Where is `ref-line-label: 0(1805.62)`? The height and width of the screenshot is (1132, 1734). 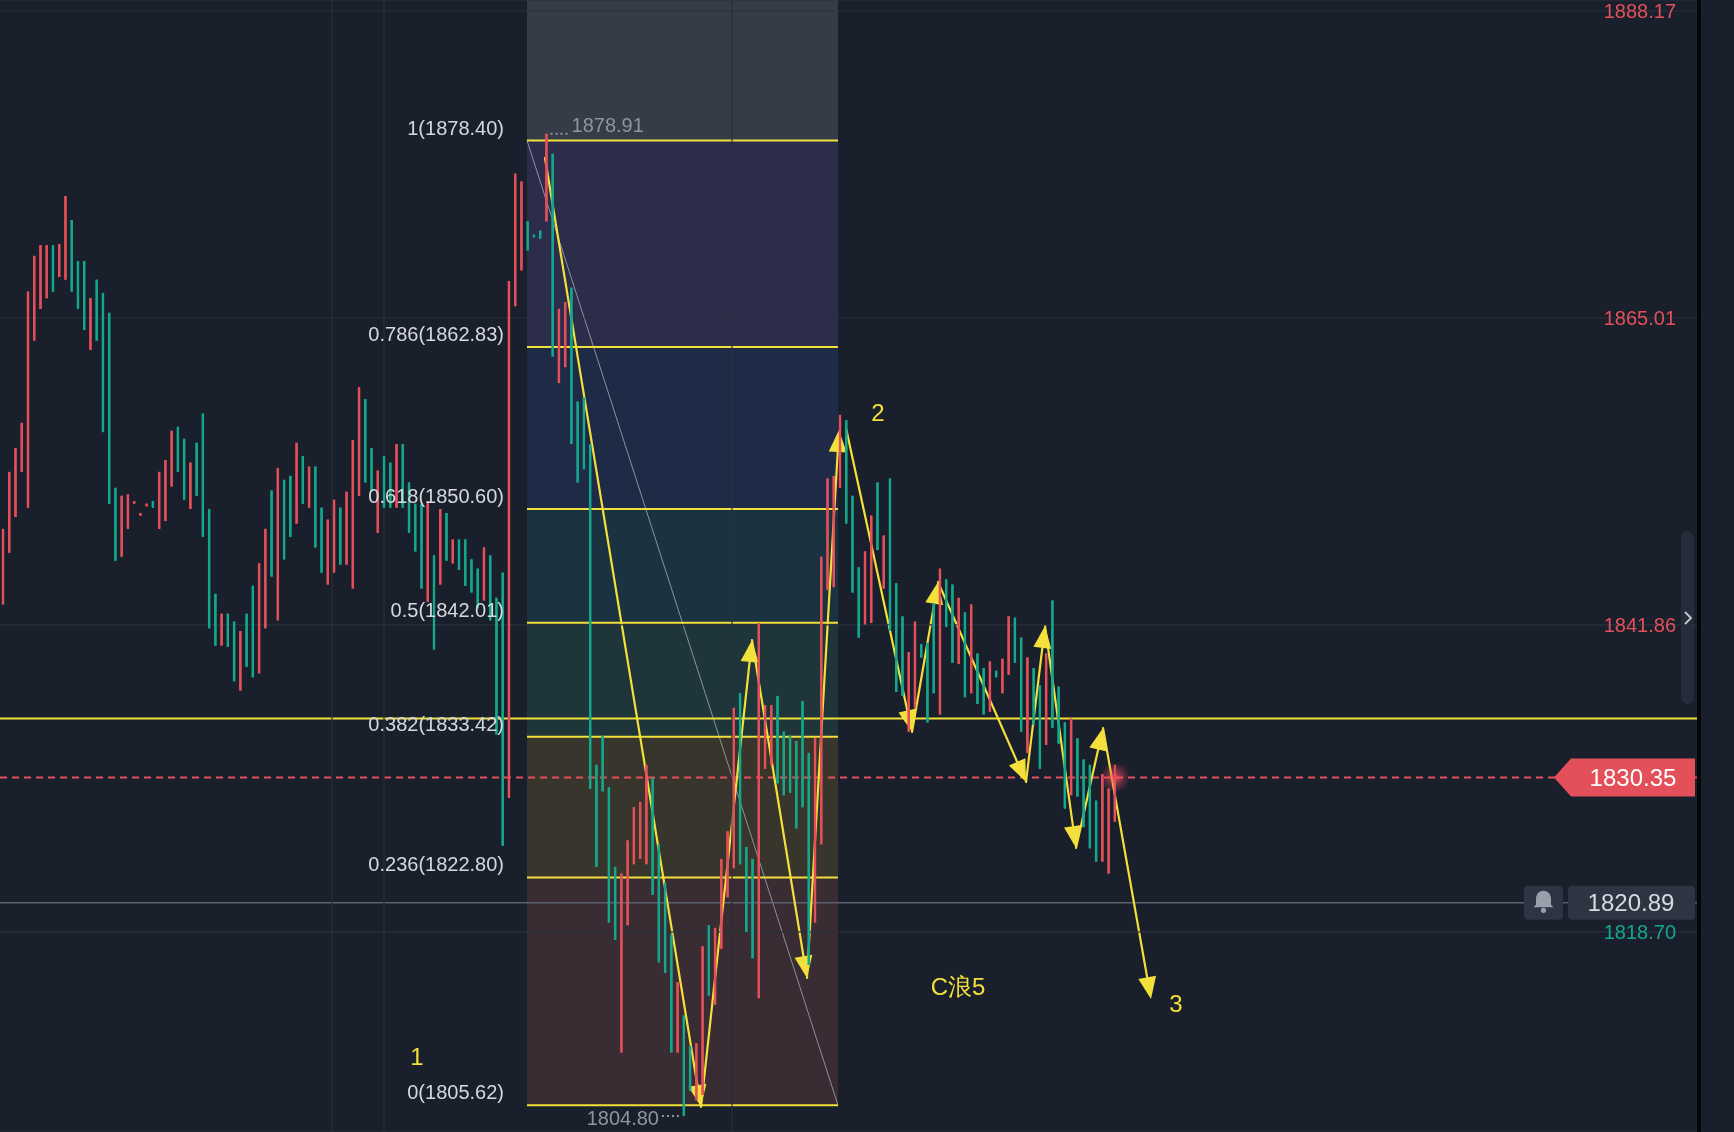
ref-line-label: 0(1805.62) is located at coordinates (455, 1092).